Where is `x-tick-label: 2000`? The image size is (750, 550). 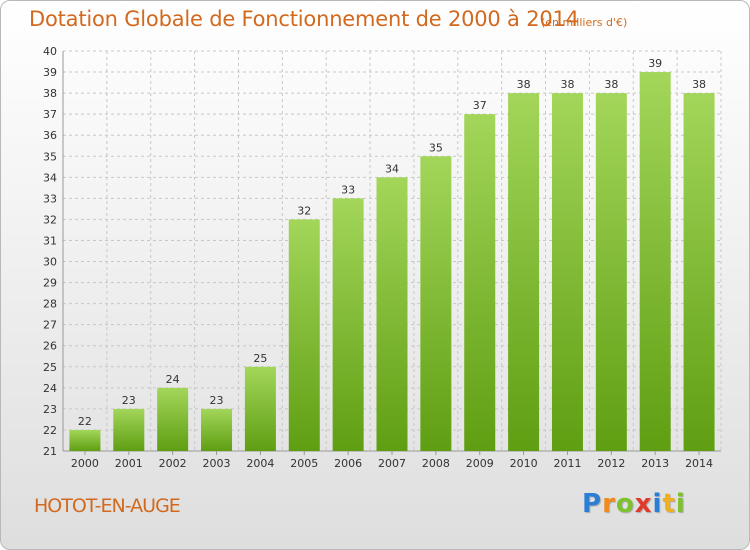 x-tick-label: 2000 is located at coordinates (85, 463).